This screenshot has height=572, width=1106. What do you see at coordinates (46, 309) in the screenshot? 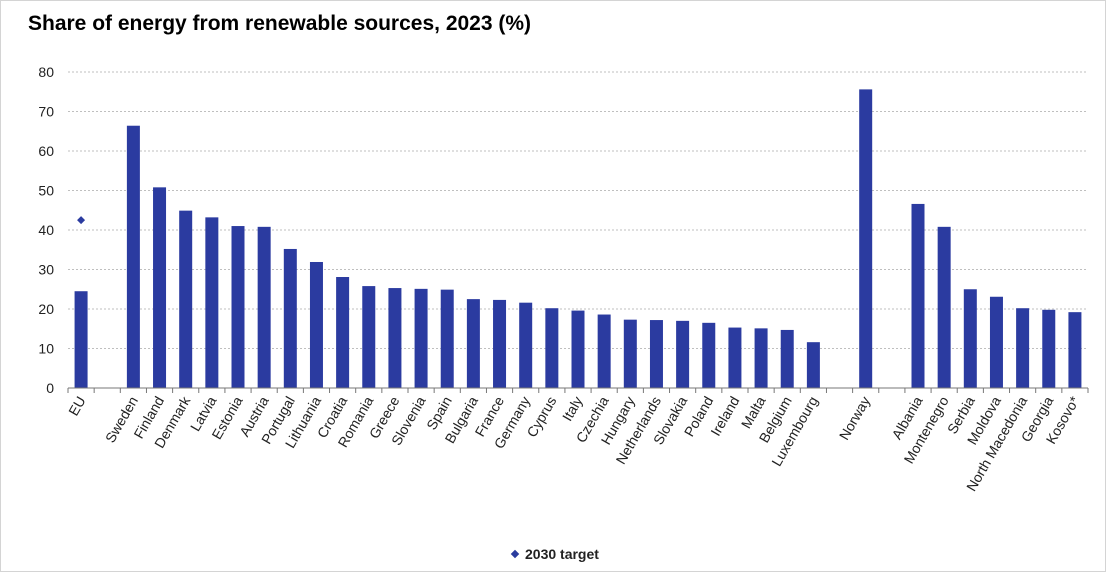
I see `y-tick-label: 20` at bounding box center [46, 309].